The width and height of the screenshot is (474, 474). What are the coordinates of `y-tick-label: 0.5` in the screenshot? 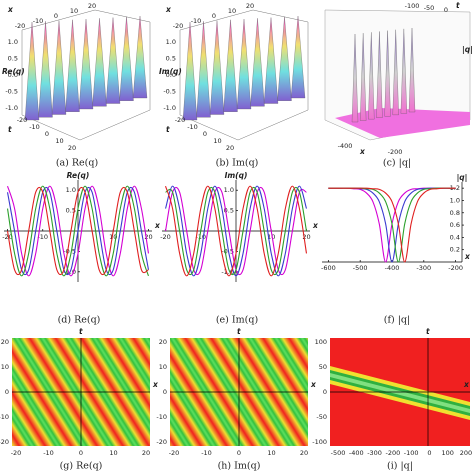 It's located at (71, 211).